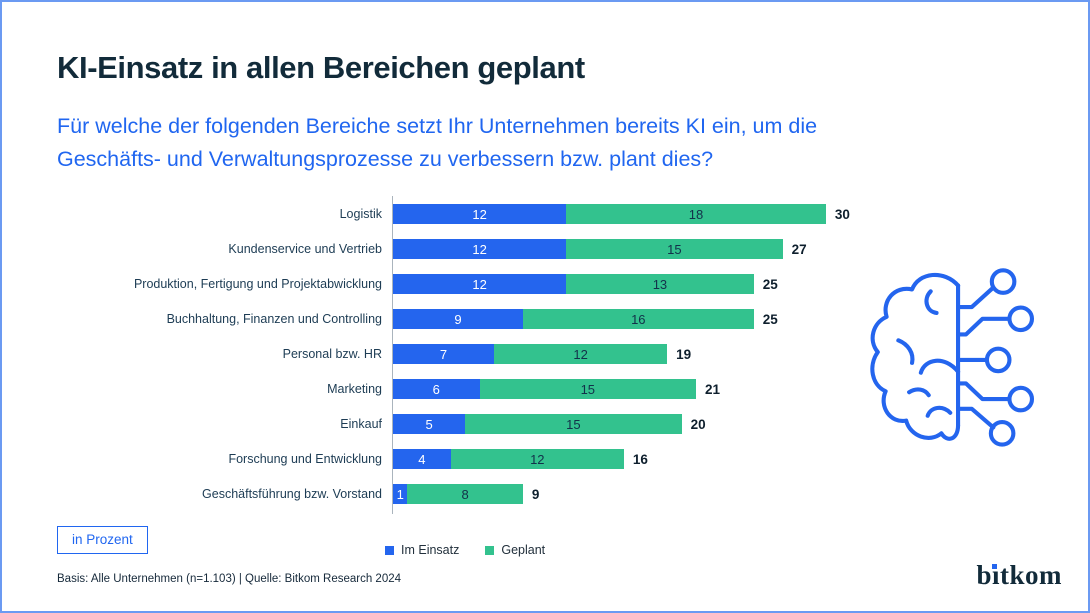  What do you see at coordinates (430, 550) in the screenshot?
I see `legend-label-im-einsatz: Im Einsatz` at bounding box center [430, 550].